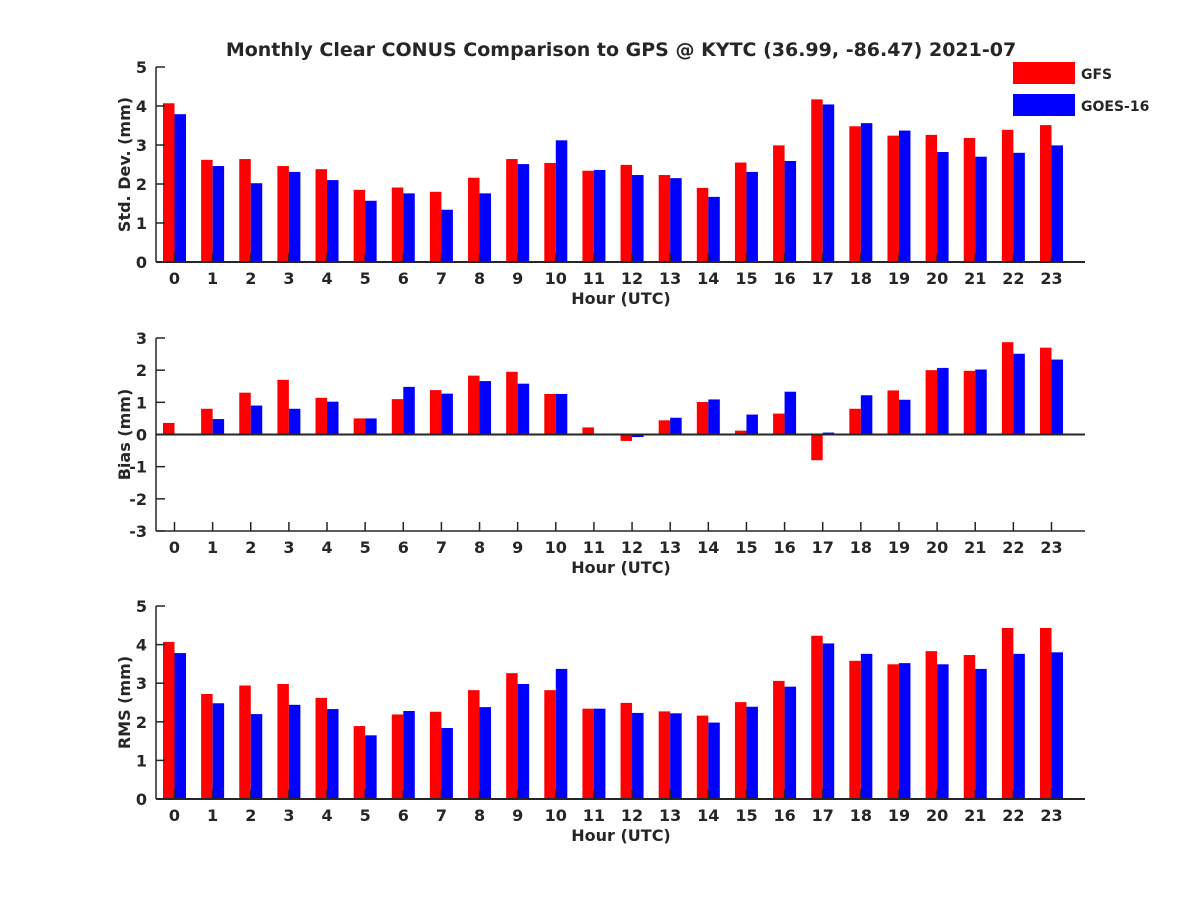  Describe the element at coordinates (746, 815) in the screenshot. I see `rms-x-tick-label: 15` at that location.